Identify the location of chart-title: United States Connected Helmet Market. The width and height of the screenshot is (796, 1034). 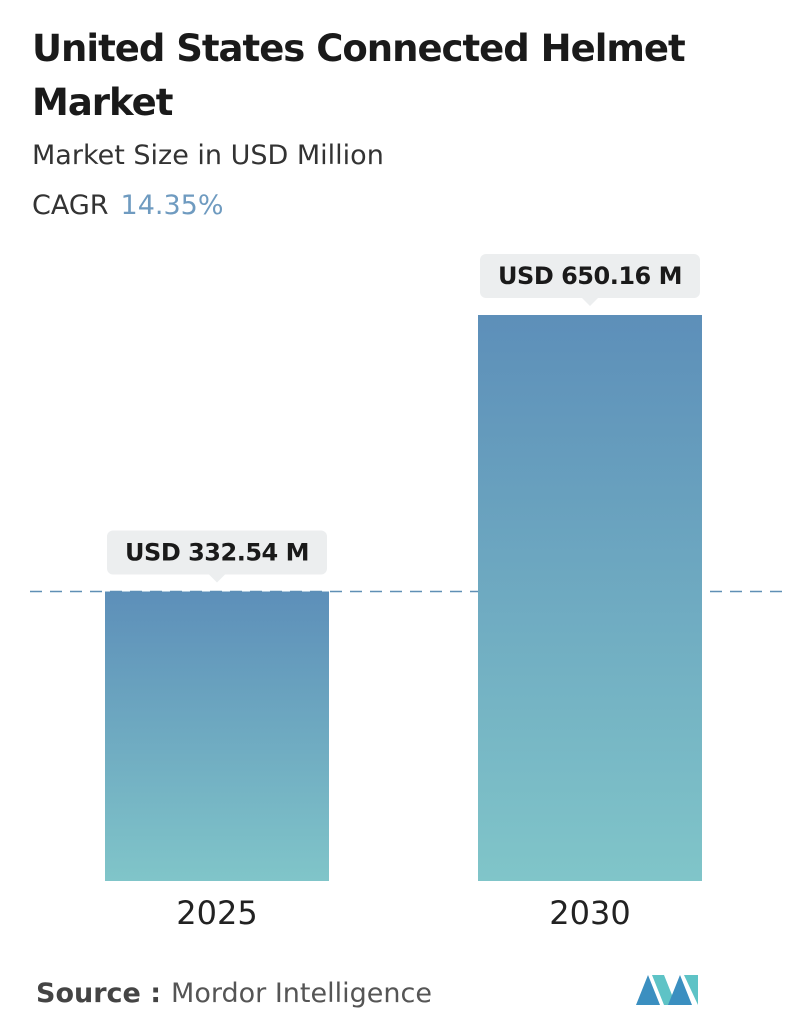
(359, 75).